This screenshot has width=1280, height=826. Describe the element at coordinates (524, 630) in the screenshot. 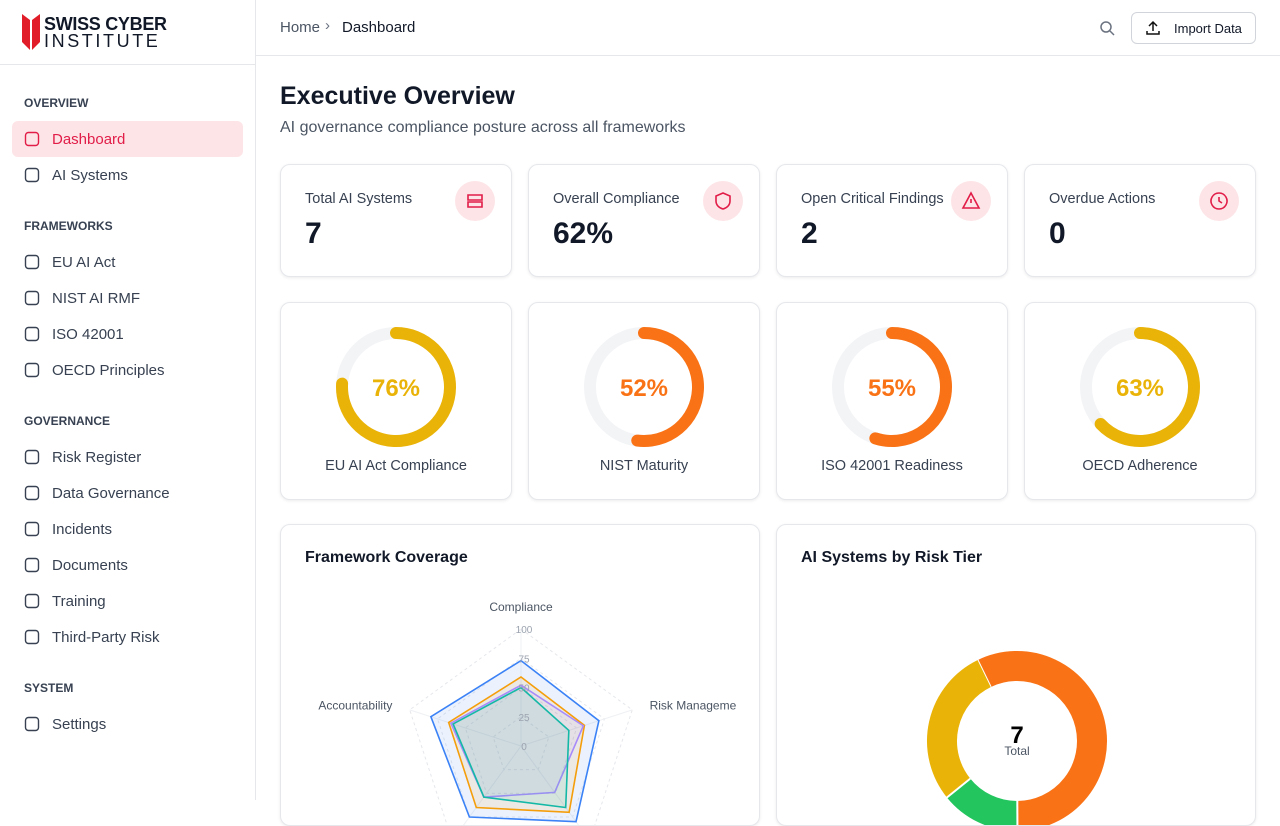

I see `radial-tick-label: 100` at that location.